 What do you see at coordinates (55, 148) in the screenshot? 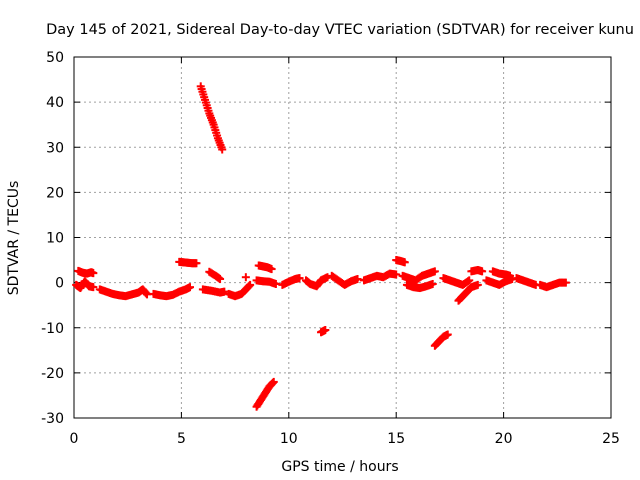
I see `y-tick-label: 30` at bounding box center [55, 148].